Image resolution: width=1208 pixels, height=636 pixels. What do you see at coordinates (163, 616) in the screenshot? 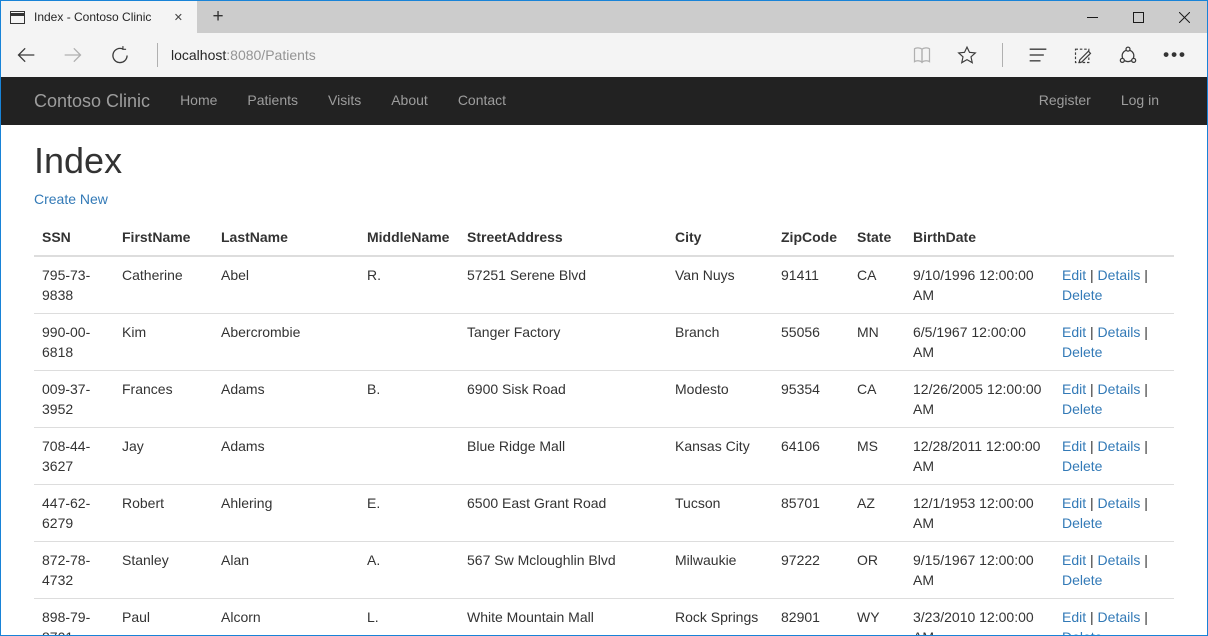
I see `cell-firstname: Paul` at bounding box center [163, 616].